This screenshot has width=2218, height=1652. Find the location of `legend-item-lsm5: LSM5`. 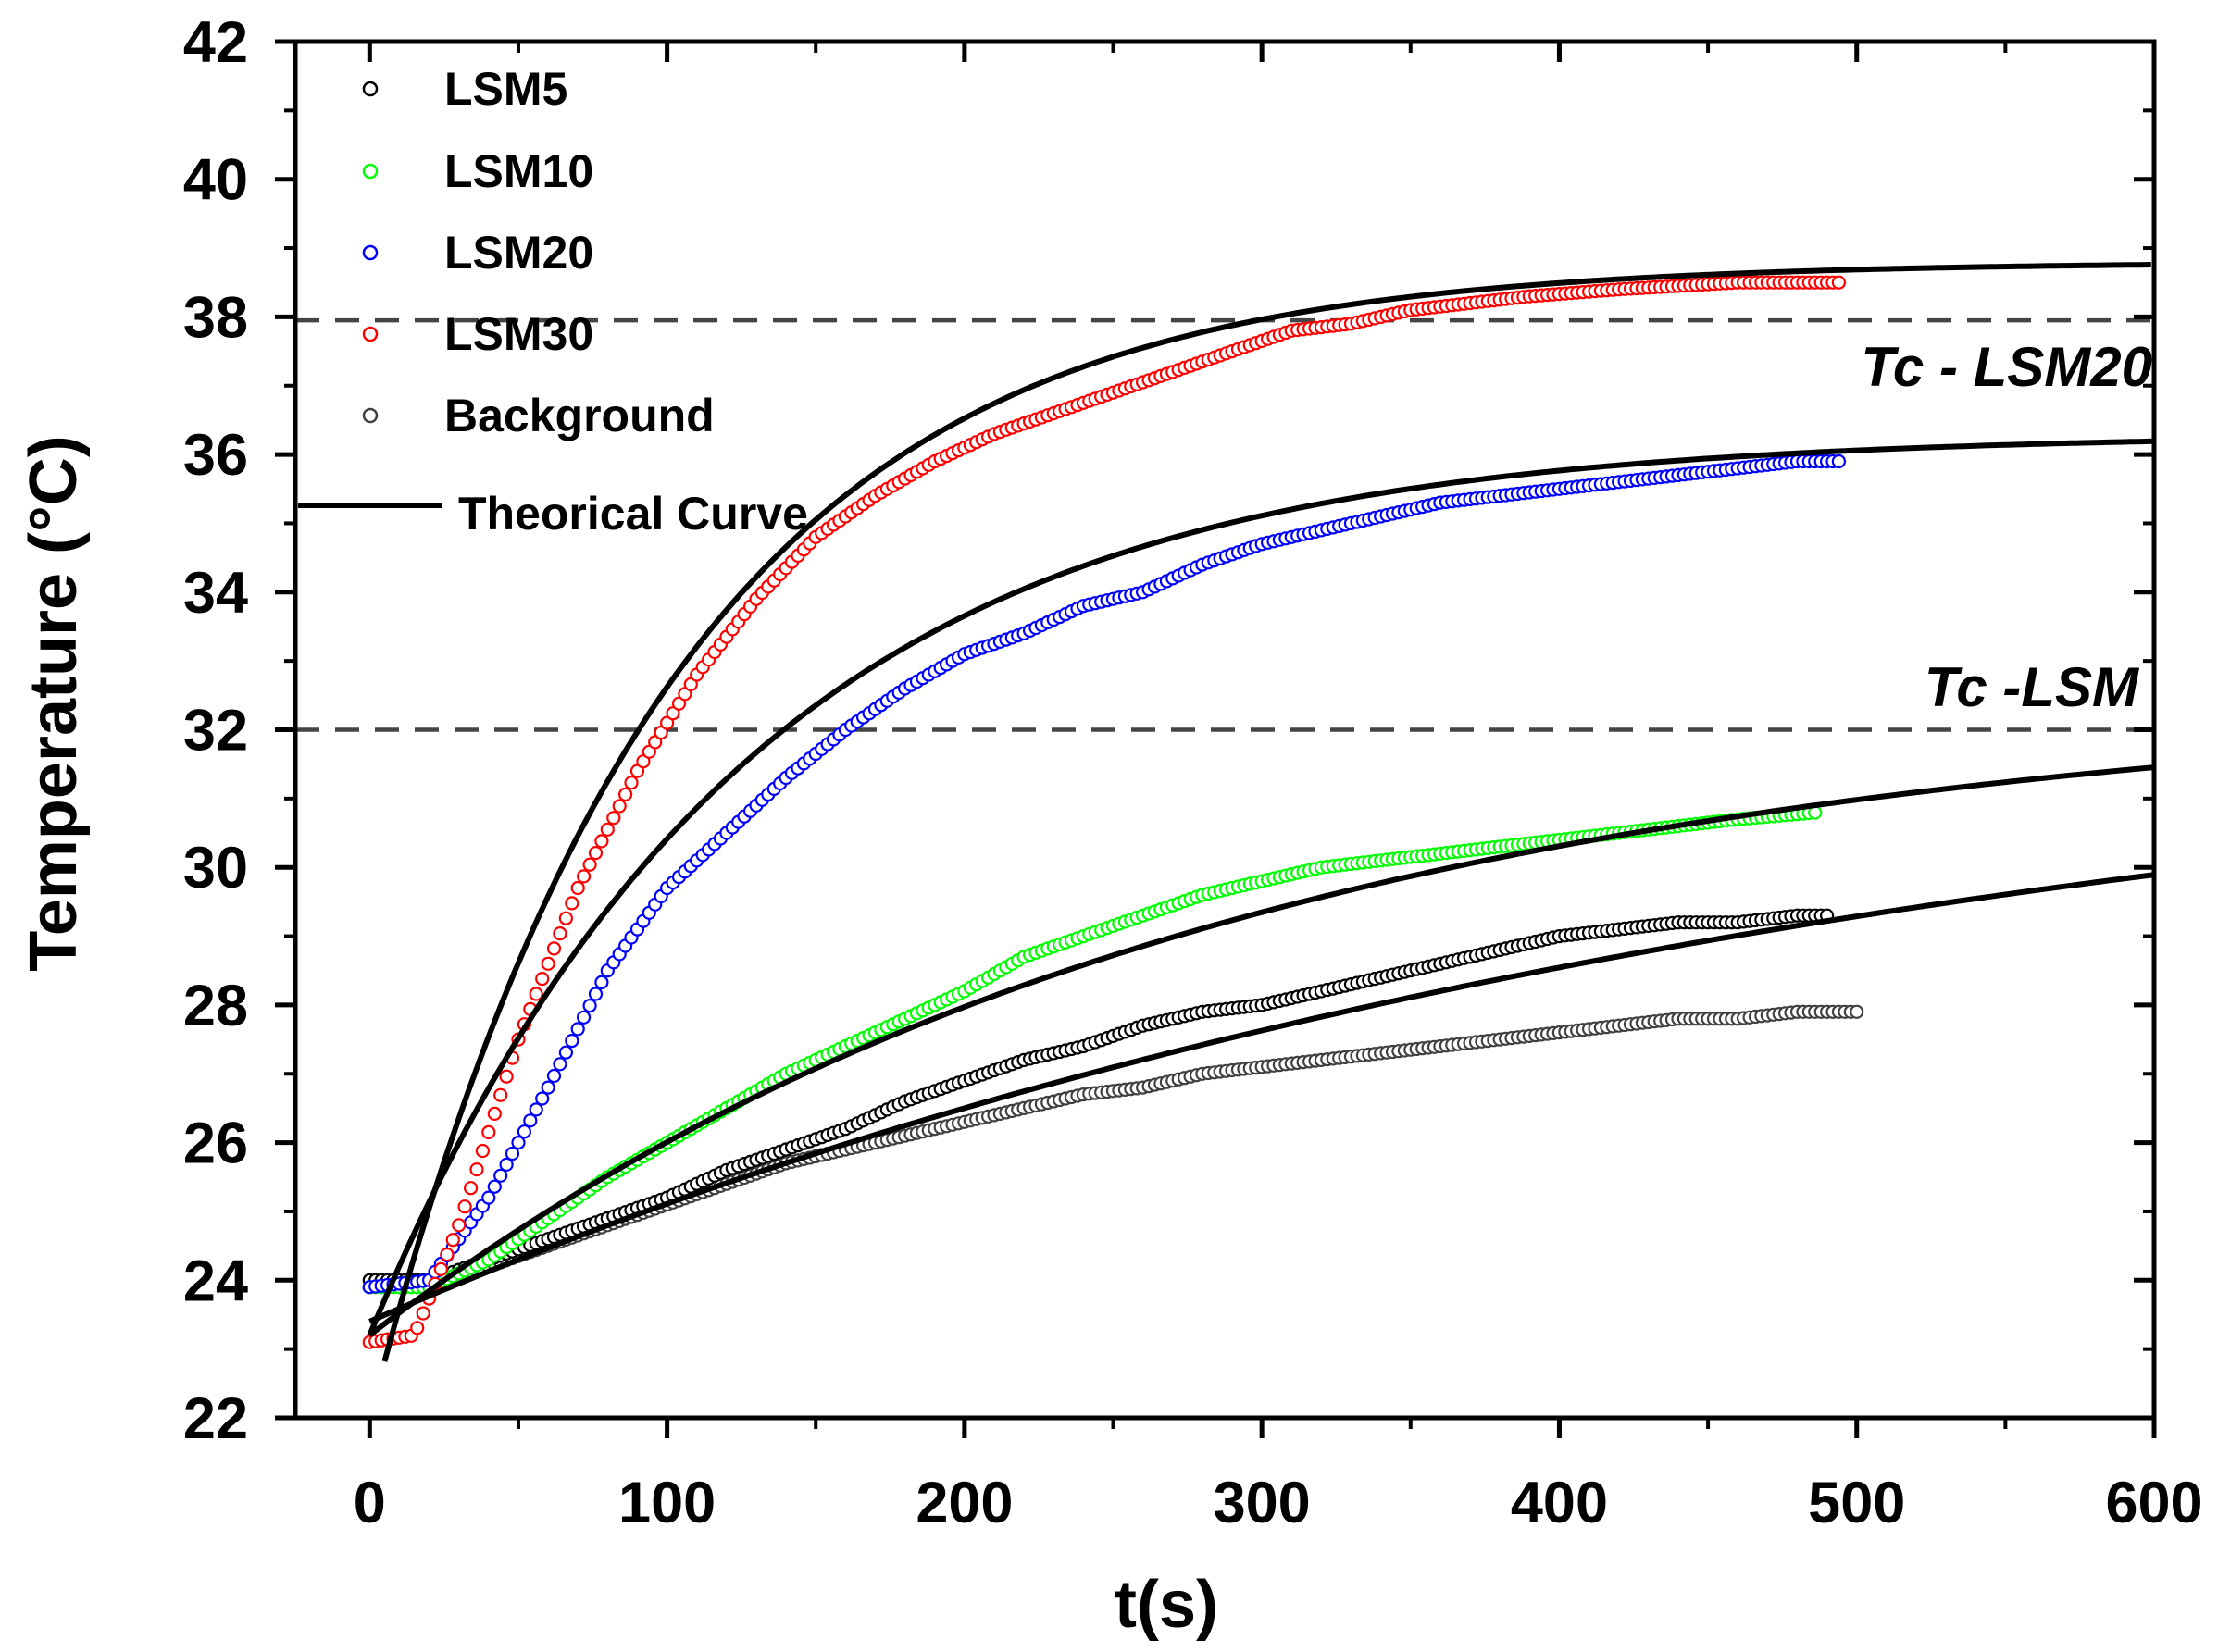

legend-item-lsm5: LSM5 is located at coordinates (464, 89).